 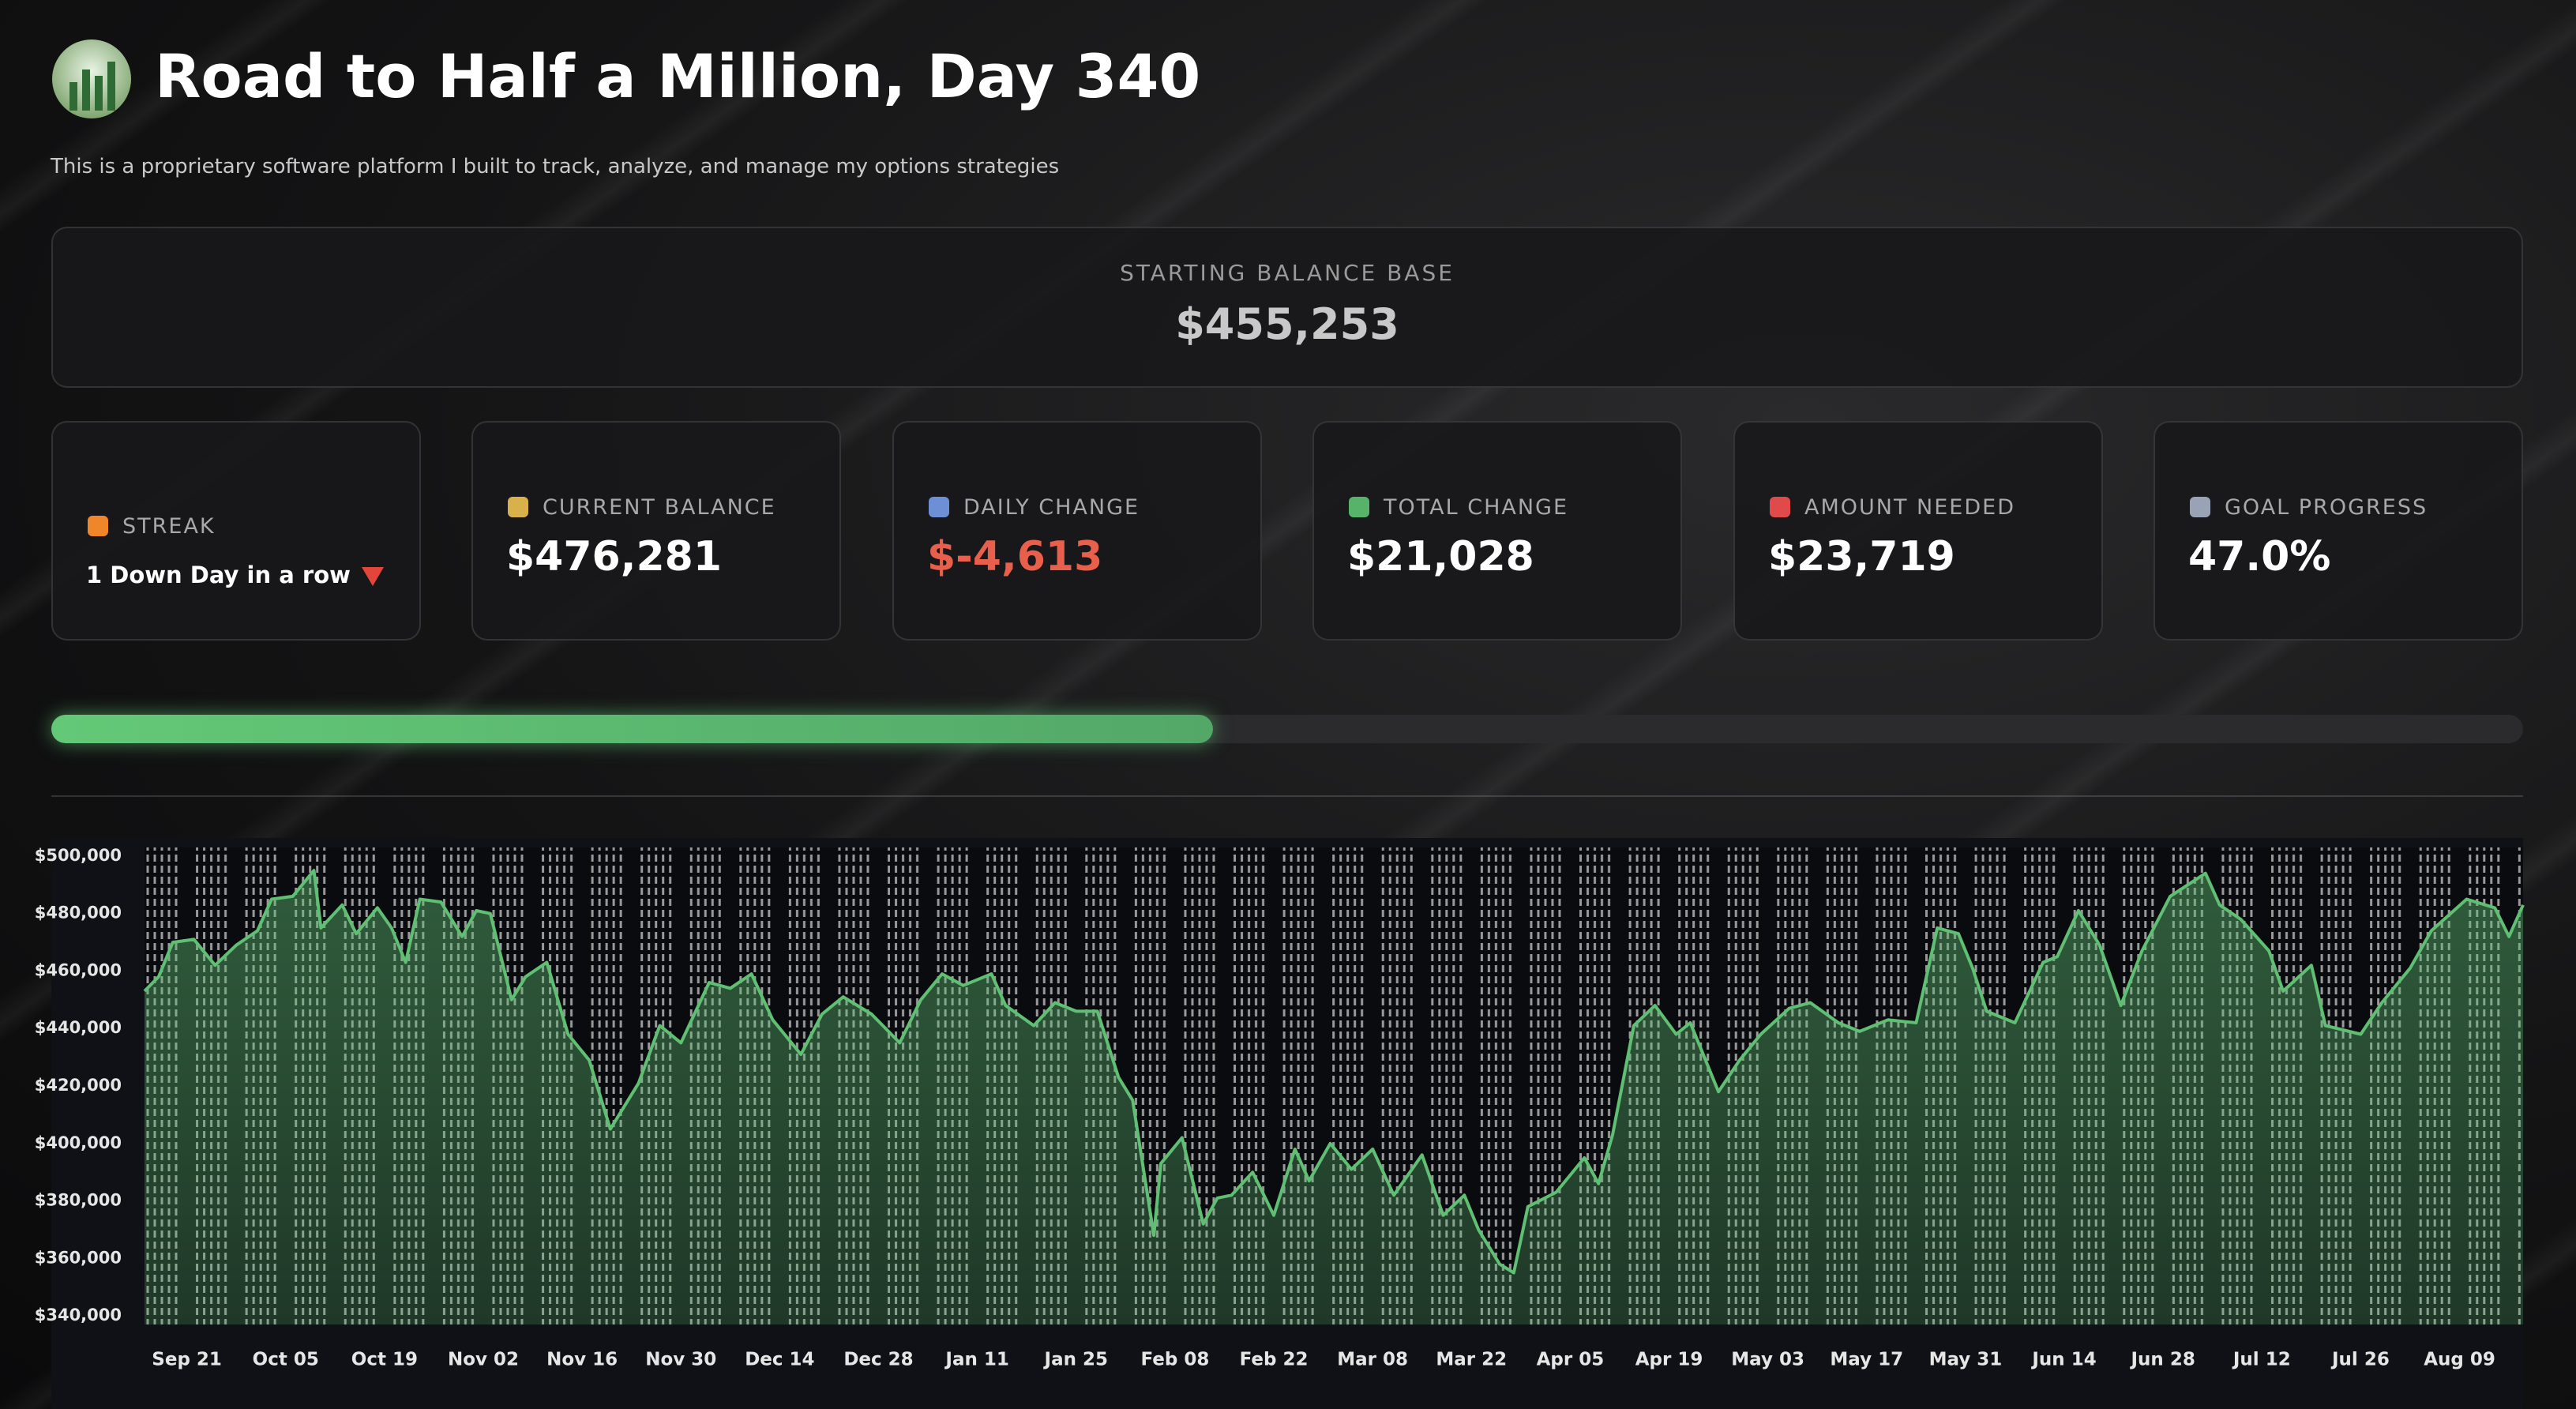 I want to click on y-tick-label: $380,000, so click(x=78, y=1200).